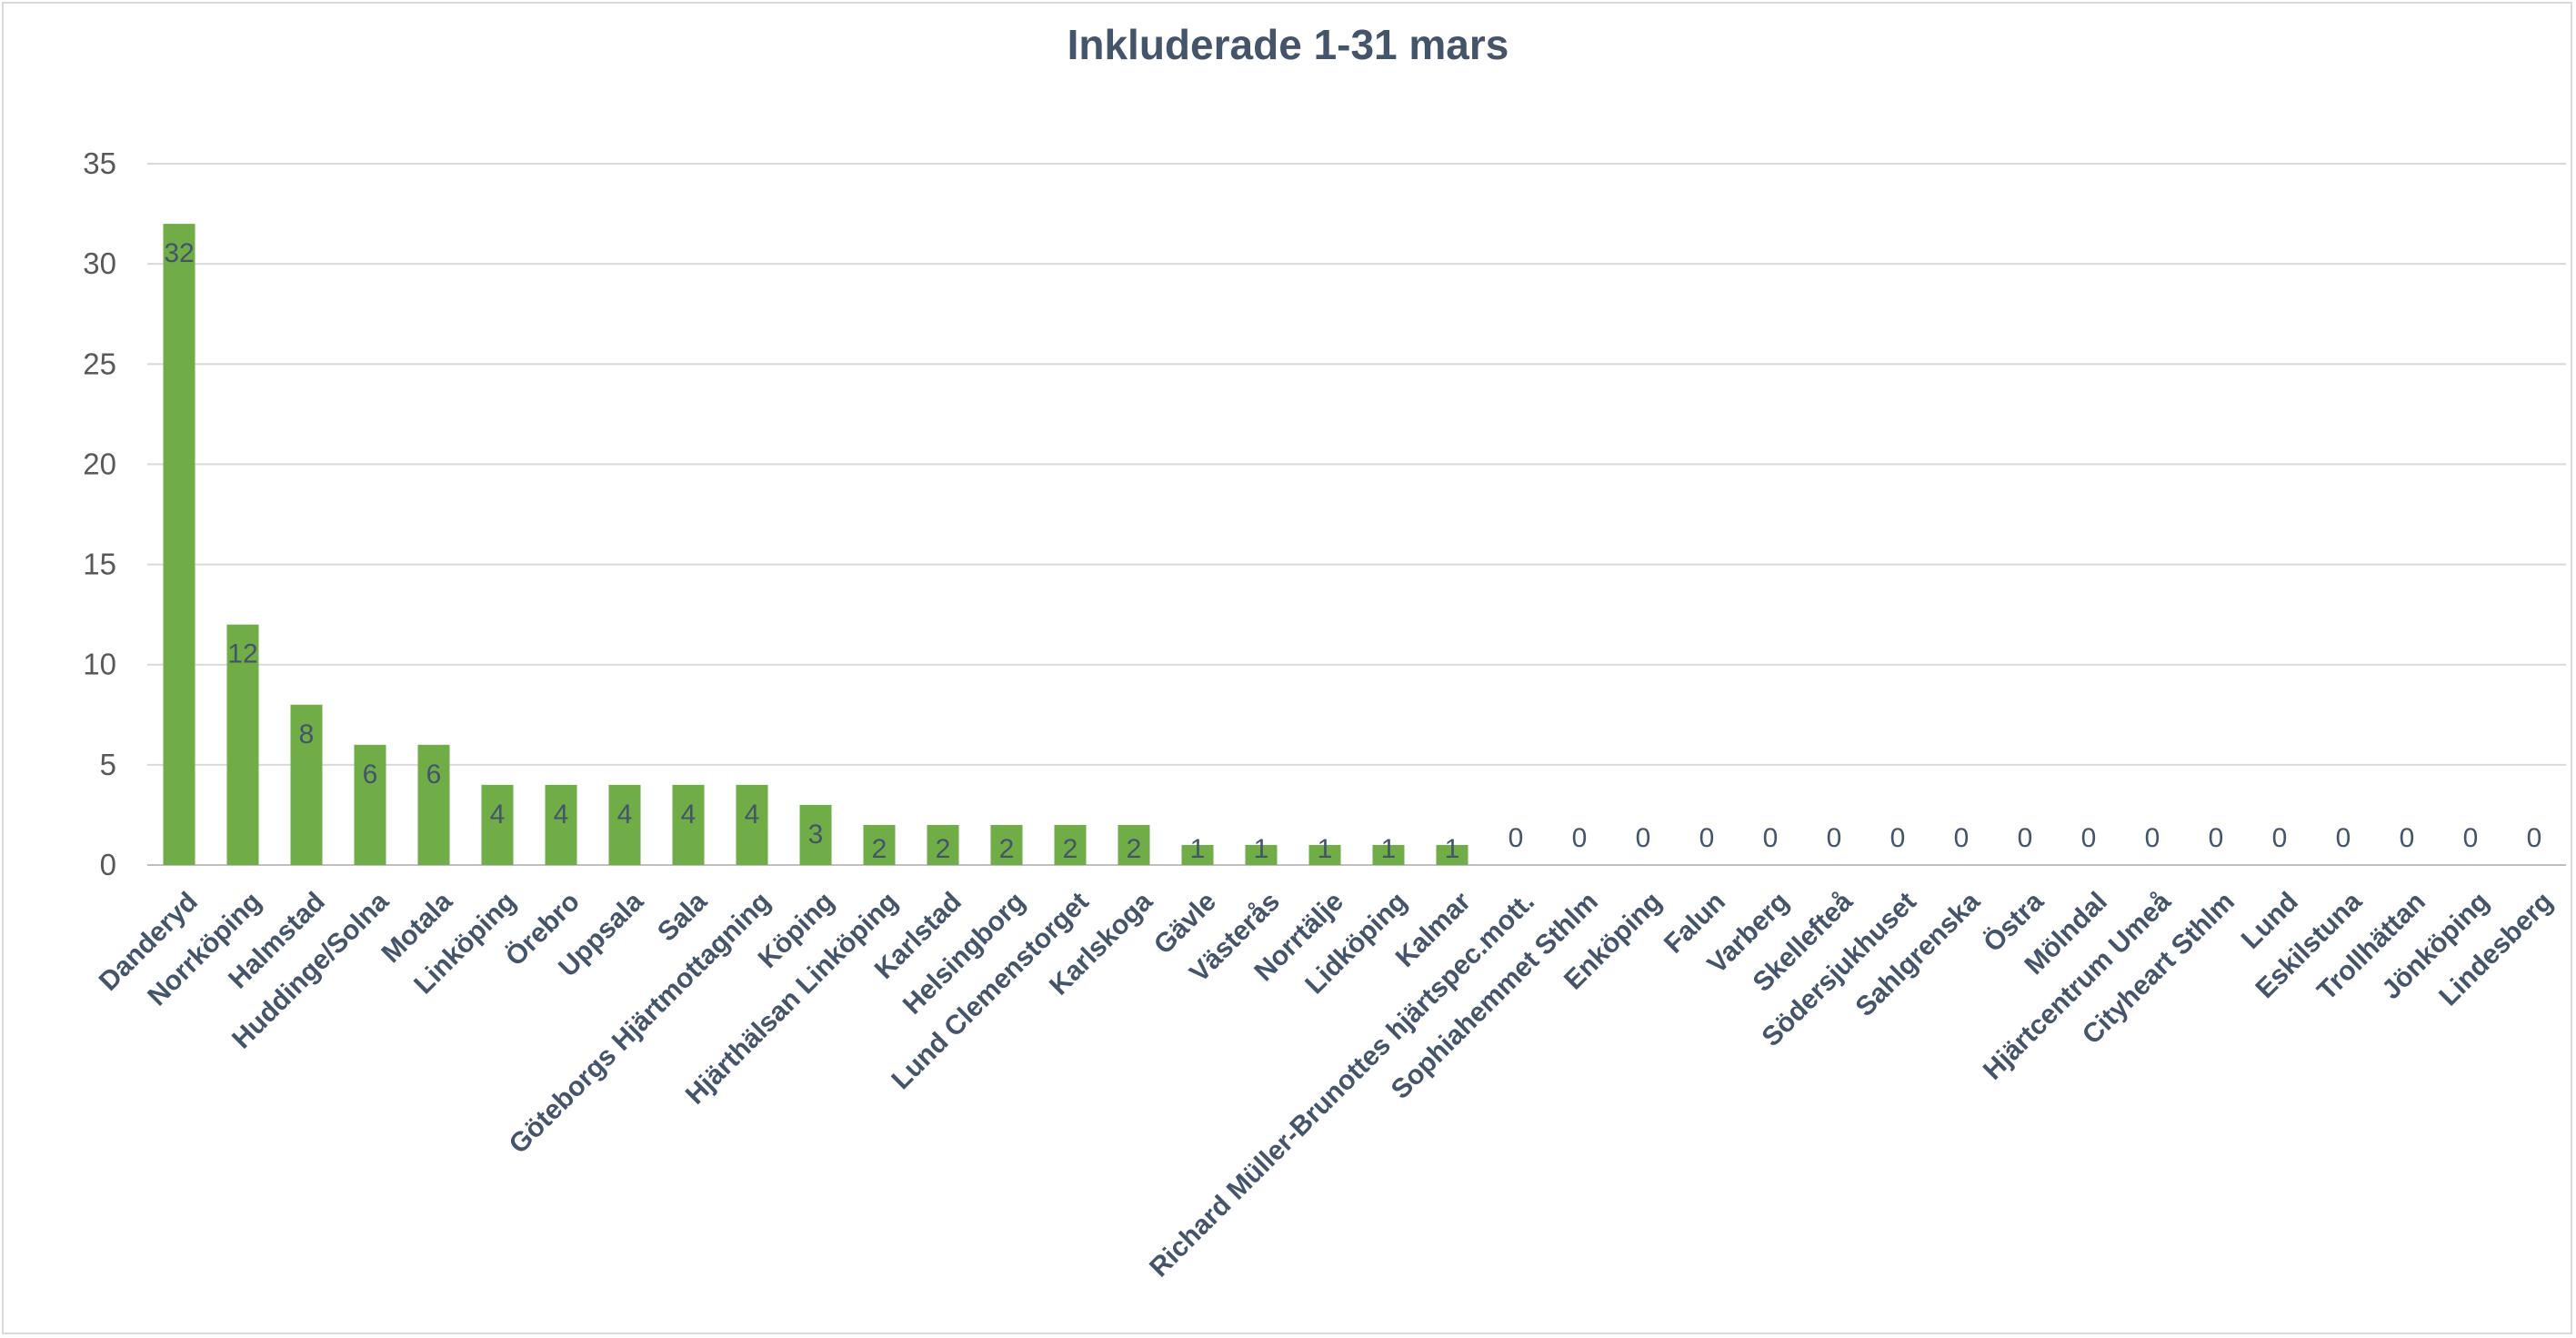  I want to click on data-label: 8, so click(307, 734).